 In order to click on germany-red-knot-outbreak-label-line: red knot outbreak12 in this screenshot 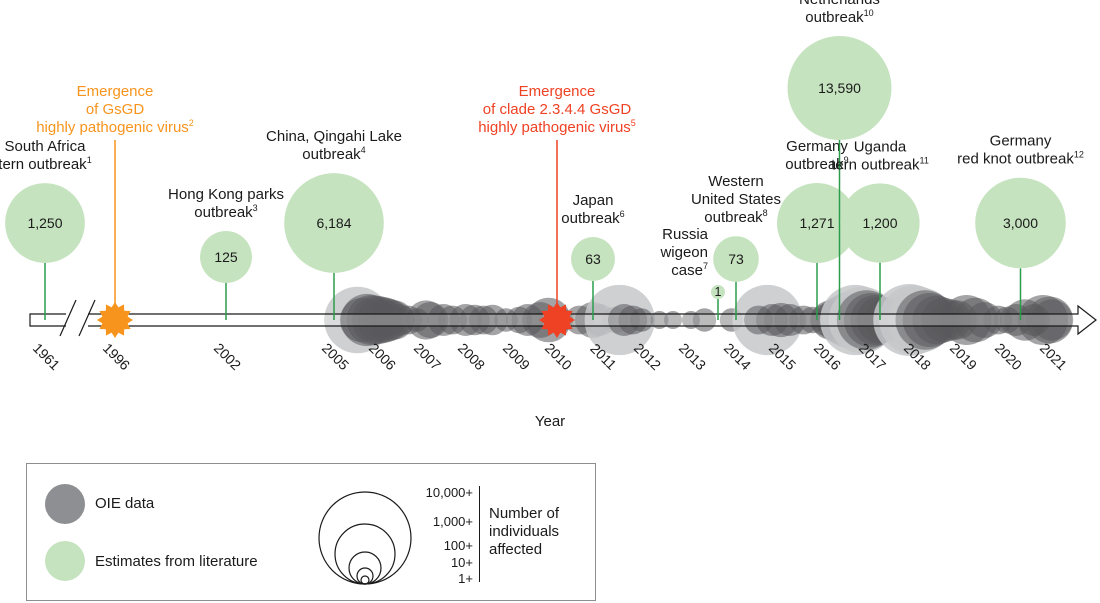, I will do `click(1020, 159)`.